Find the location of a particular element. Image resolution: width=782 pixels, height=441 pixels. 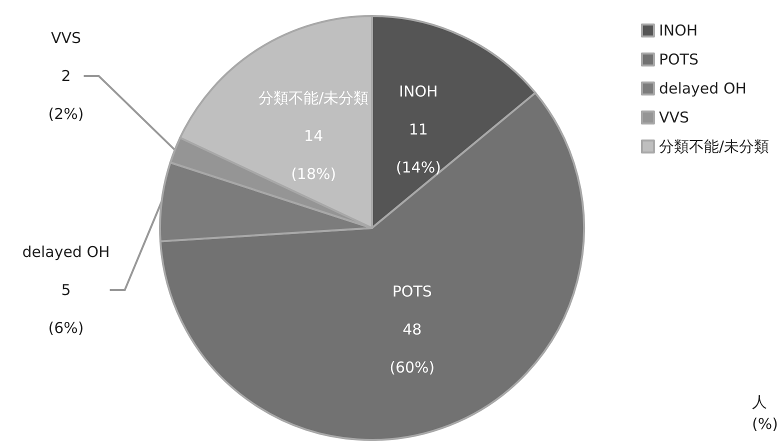

legend-label: INOH is located at coordinates (678, 31).